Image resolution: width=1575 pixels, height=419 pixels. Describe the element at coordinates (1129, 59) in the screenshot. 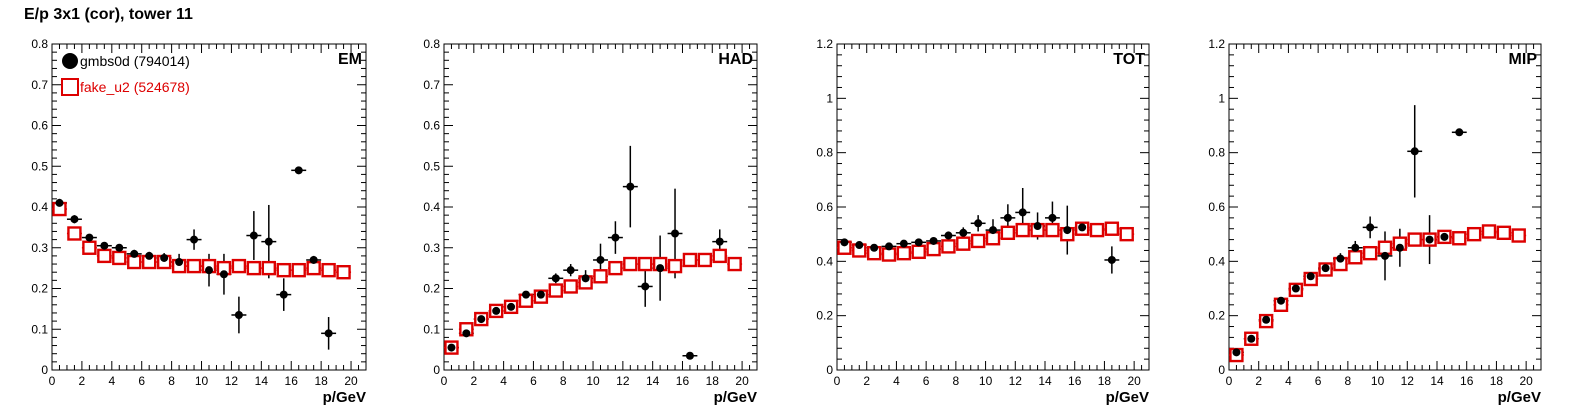

I see `panel-label: TOT` at that location.